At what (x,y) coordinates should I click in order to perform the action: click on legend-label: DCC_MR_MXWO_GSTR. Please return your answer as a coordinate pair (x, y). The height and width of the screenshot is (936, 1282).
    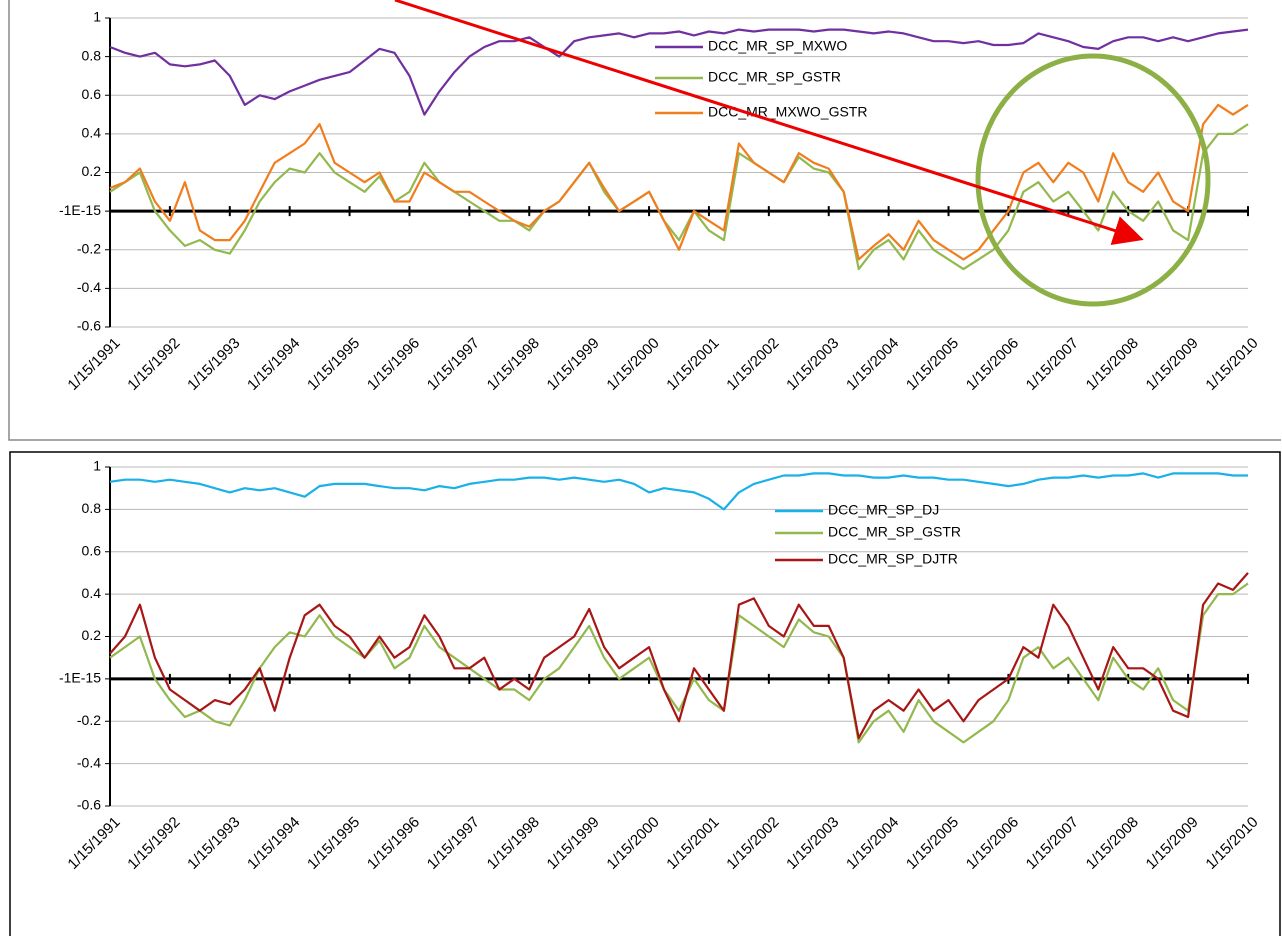
    Looking at the image, I should click on (787, 112).